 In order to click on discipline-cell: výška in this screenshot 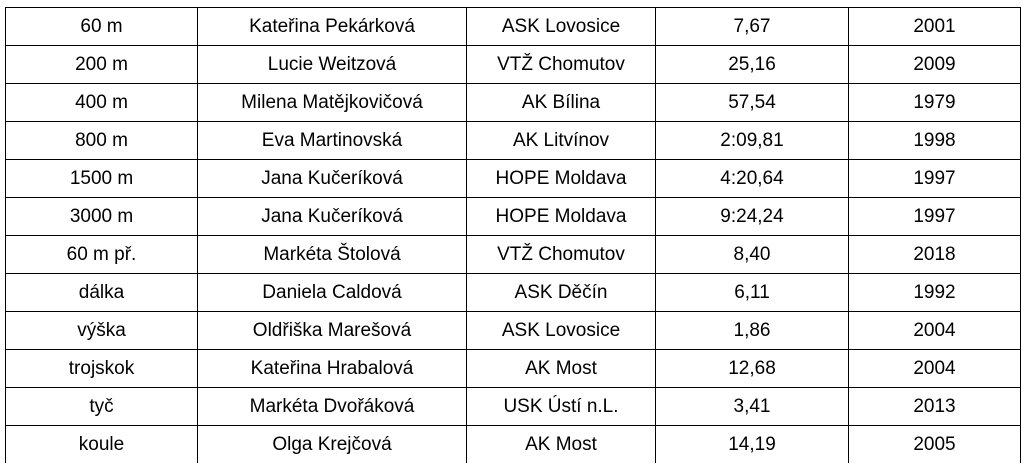, I will do `click(101, 330)`.